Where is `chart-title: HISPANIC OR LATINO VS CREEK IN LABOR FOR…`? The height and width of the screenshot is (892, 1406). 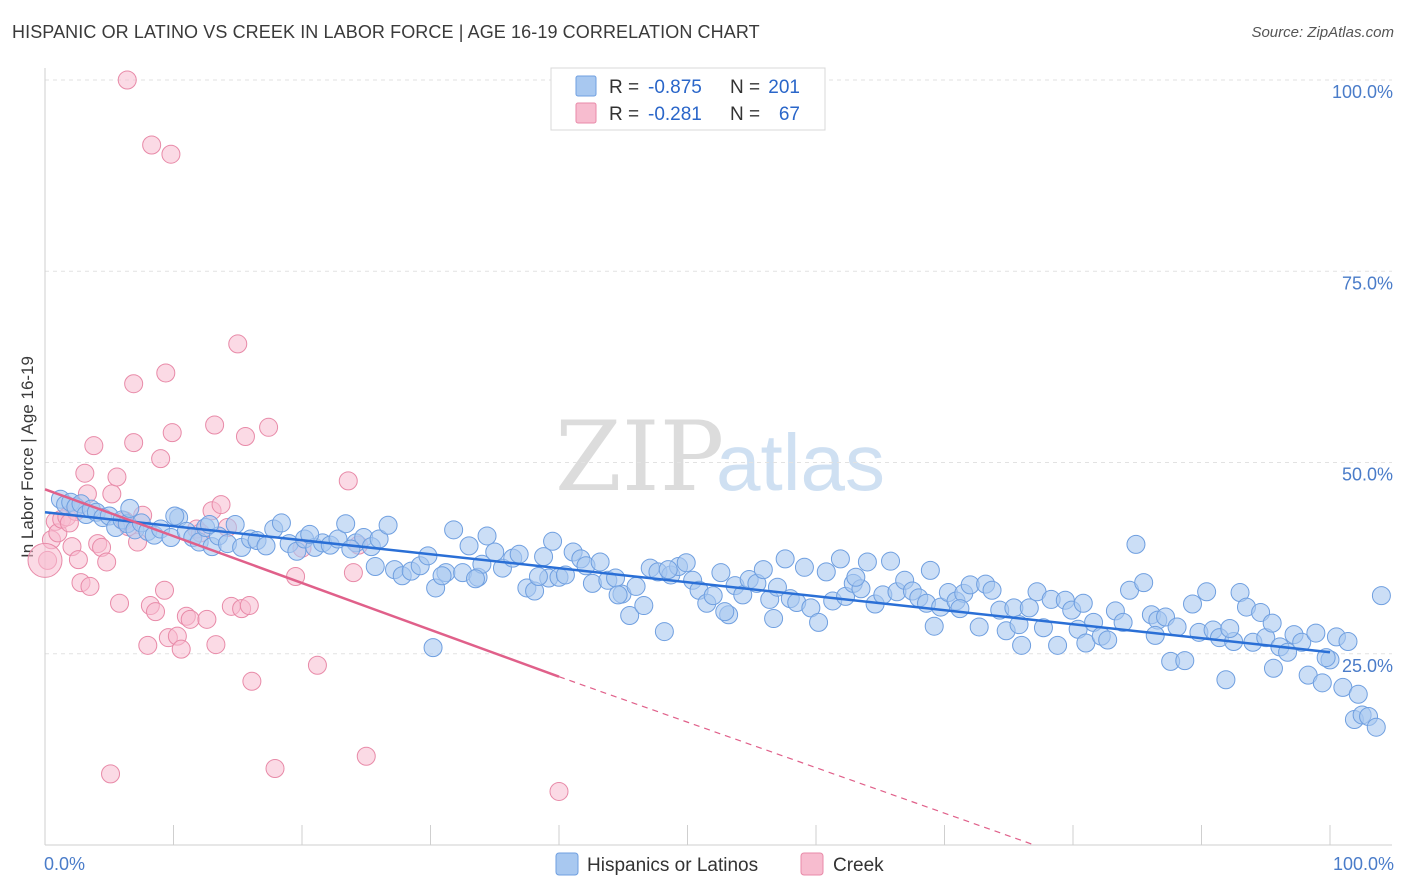 chart-title: HISPANIC OR LATINO VS CREEK IN LABOR FOR… is located at coordinates (386, 32).